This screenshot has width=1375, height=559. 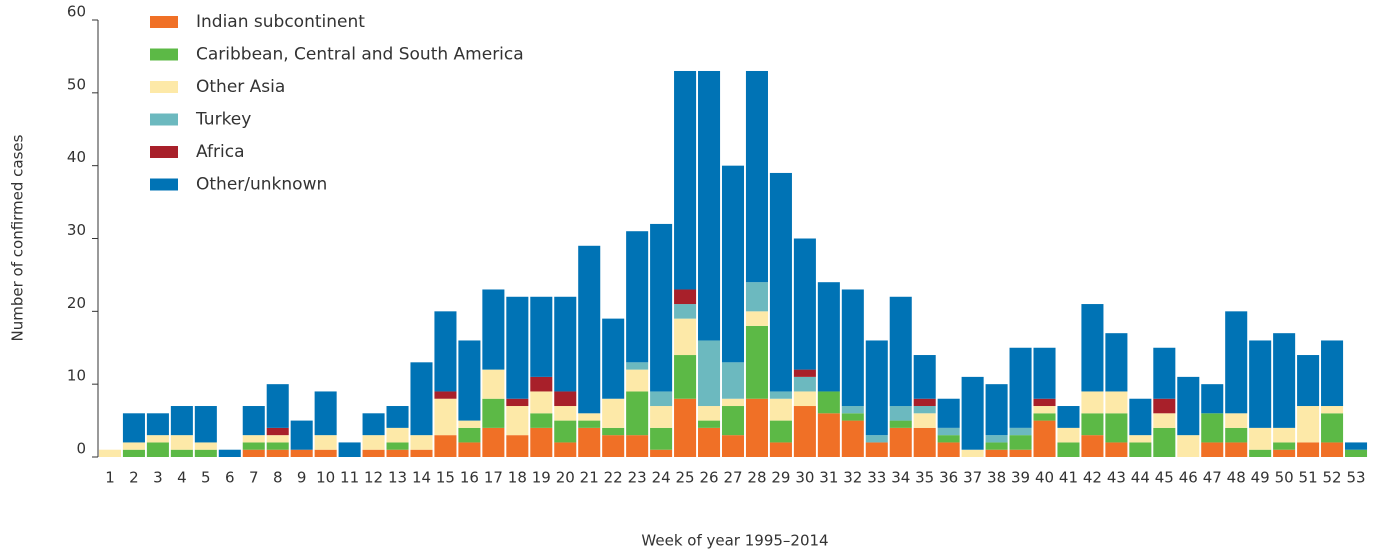 What do you see at coordinates (1308, 478) in the screenshot?
I see `x-tick-label: 51` at bounding box center [1308, 478].